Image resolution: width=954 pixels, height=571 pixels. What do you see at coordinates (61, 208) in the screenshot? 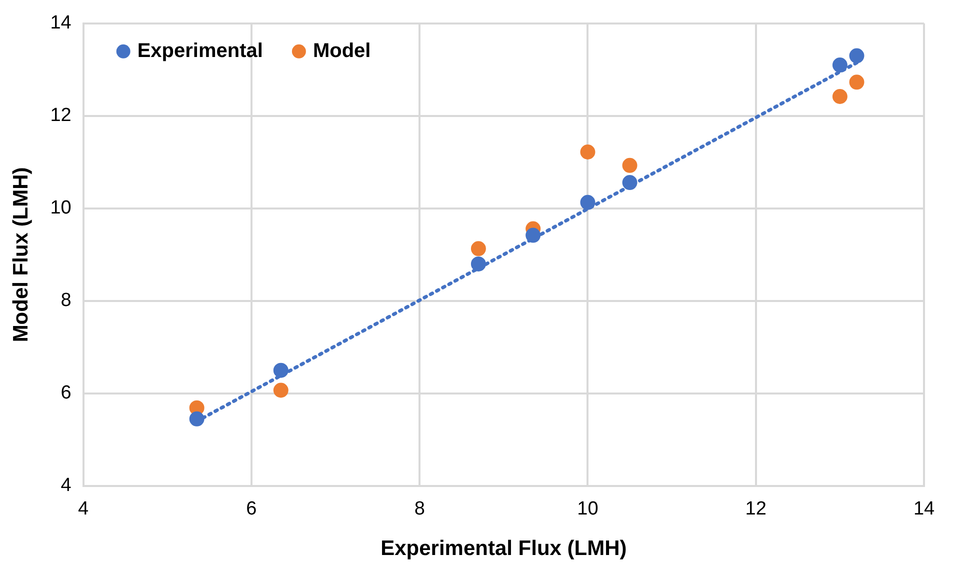
I see `y-tick-label: 10` at bounding box center [61, 208].